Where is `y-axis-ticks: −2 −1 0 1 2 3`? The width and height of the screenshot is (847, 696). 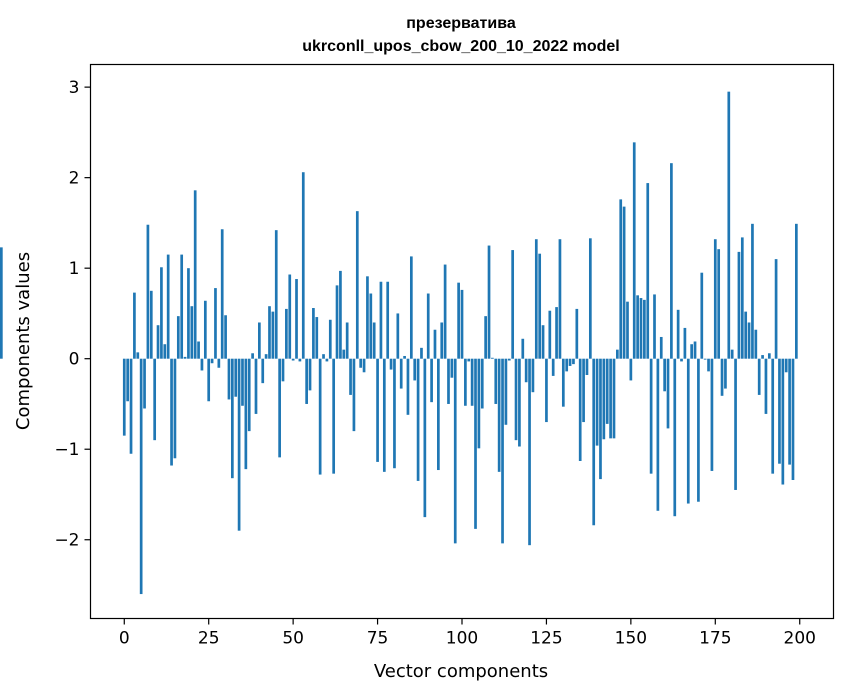
y-axis-ticks: −2 −1 0 1 2 3 is located at coordinates (72, 314).